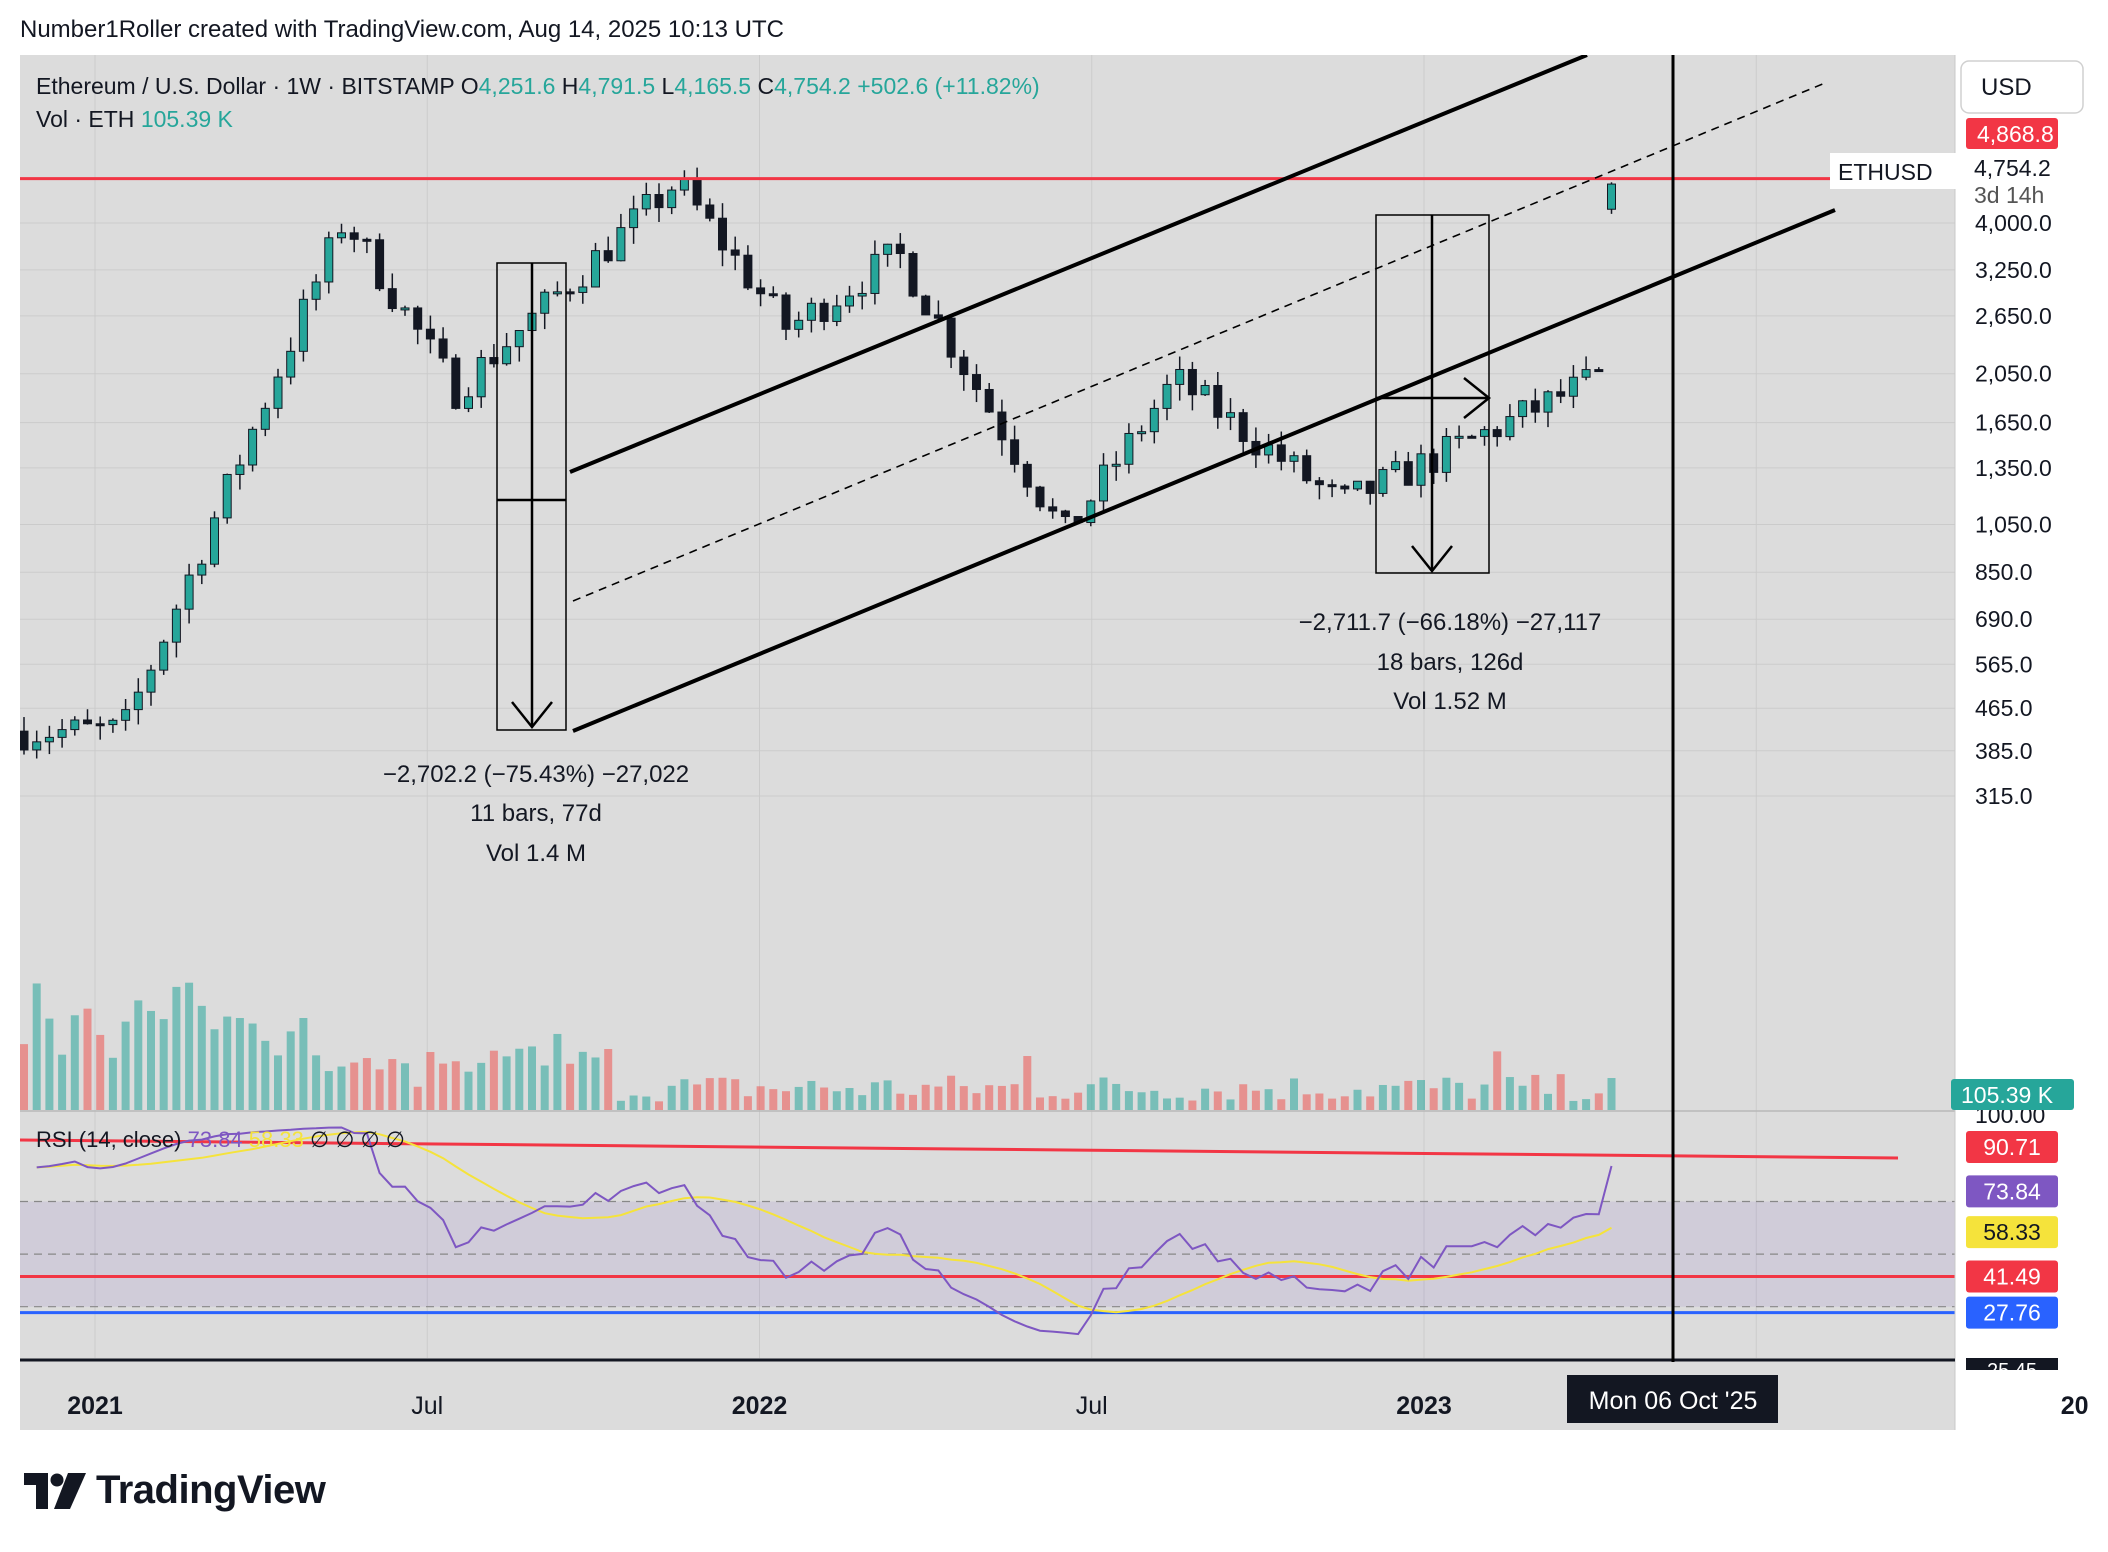 The image size is (2108, 1552). I want to click on arrowhead-down-icon, so click(1432, 559).